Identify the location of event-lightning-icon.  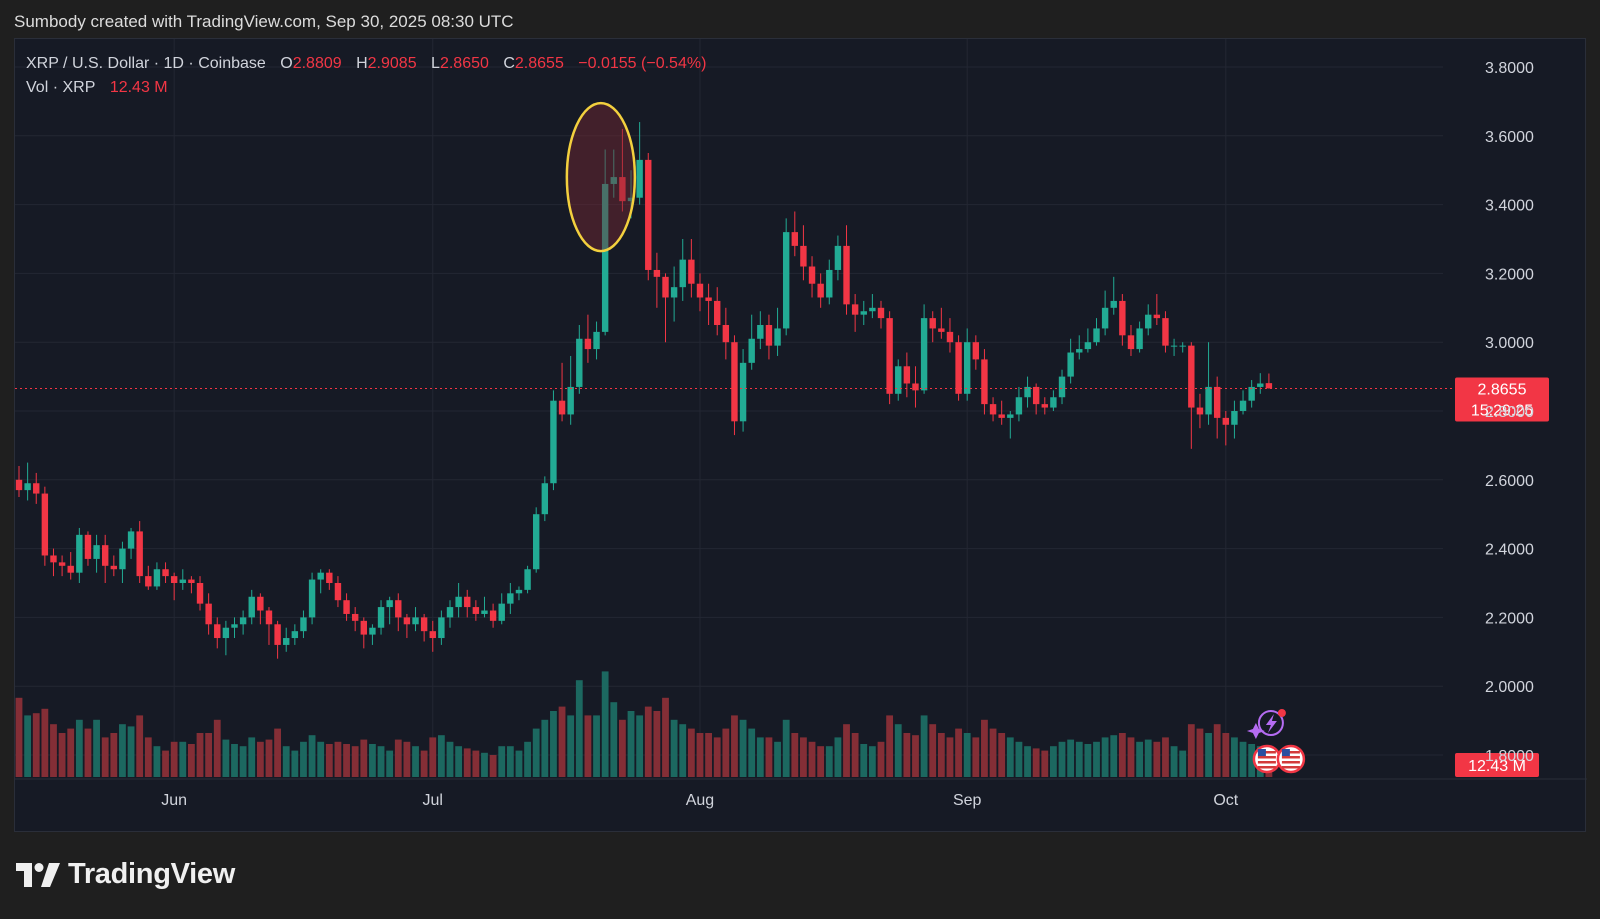
(1266, 724).